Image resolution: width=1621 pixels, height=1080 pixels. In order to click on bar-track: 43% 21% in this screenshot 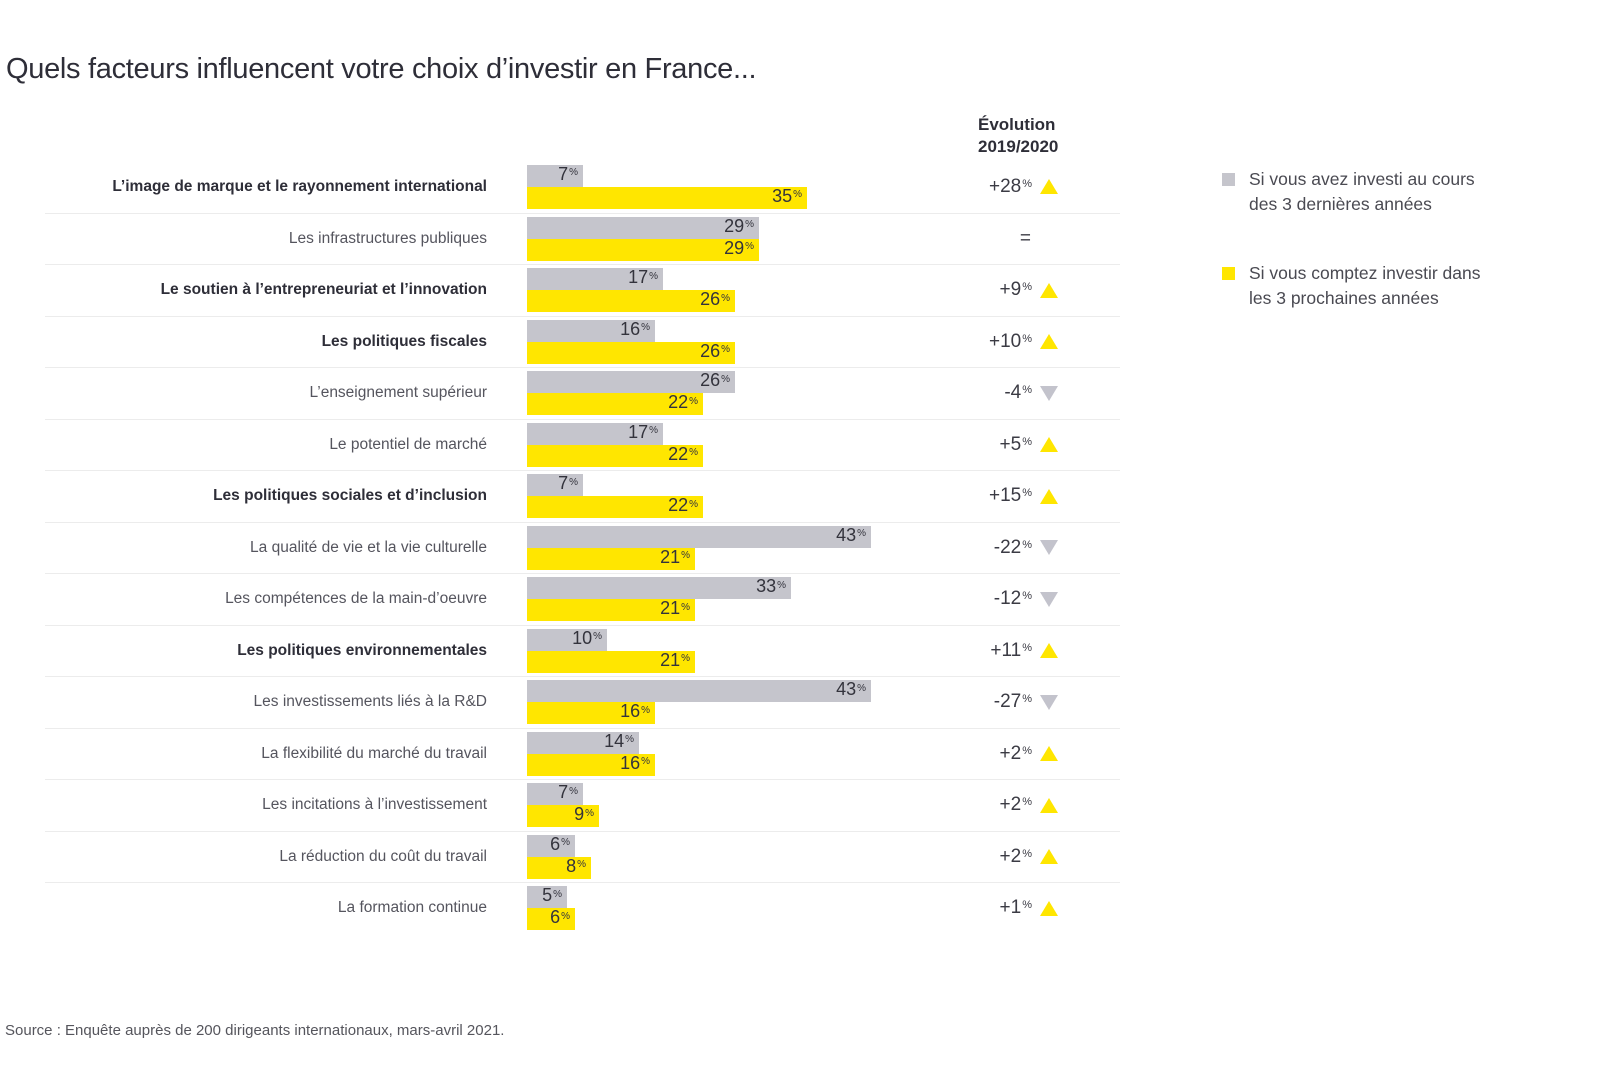, I will do `click(823, 547)`.